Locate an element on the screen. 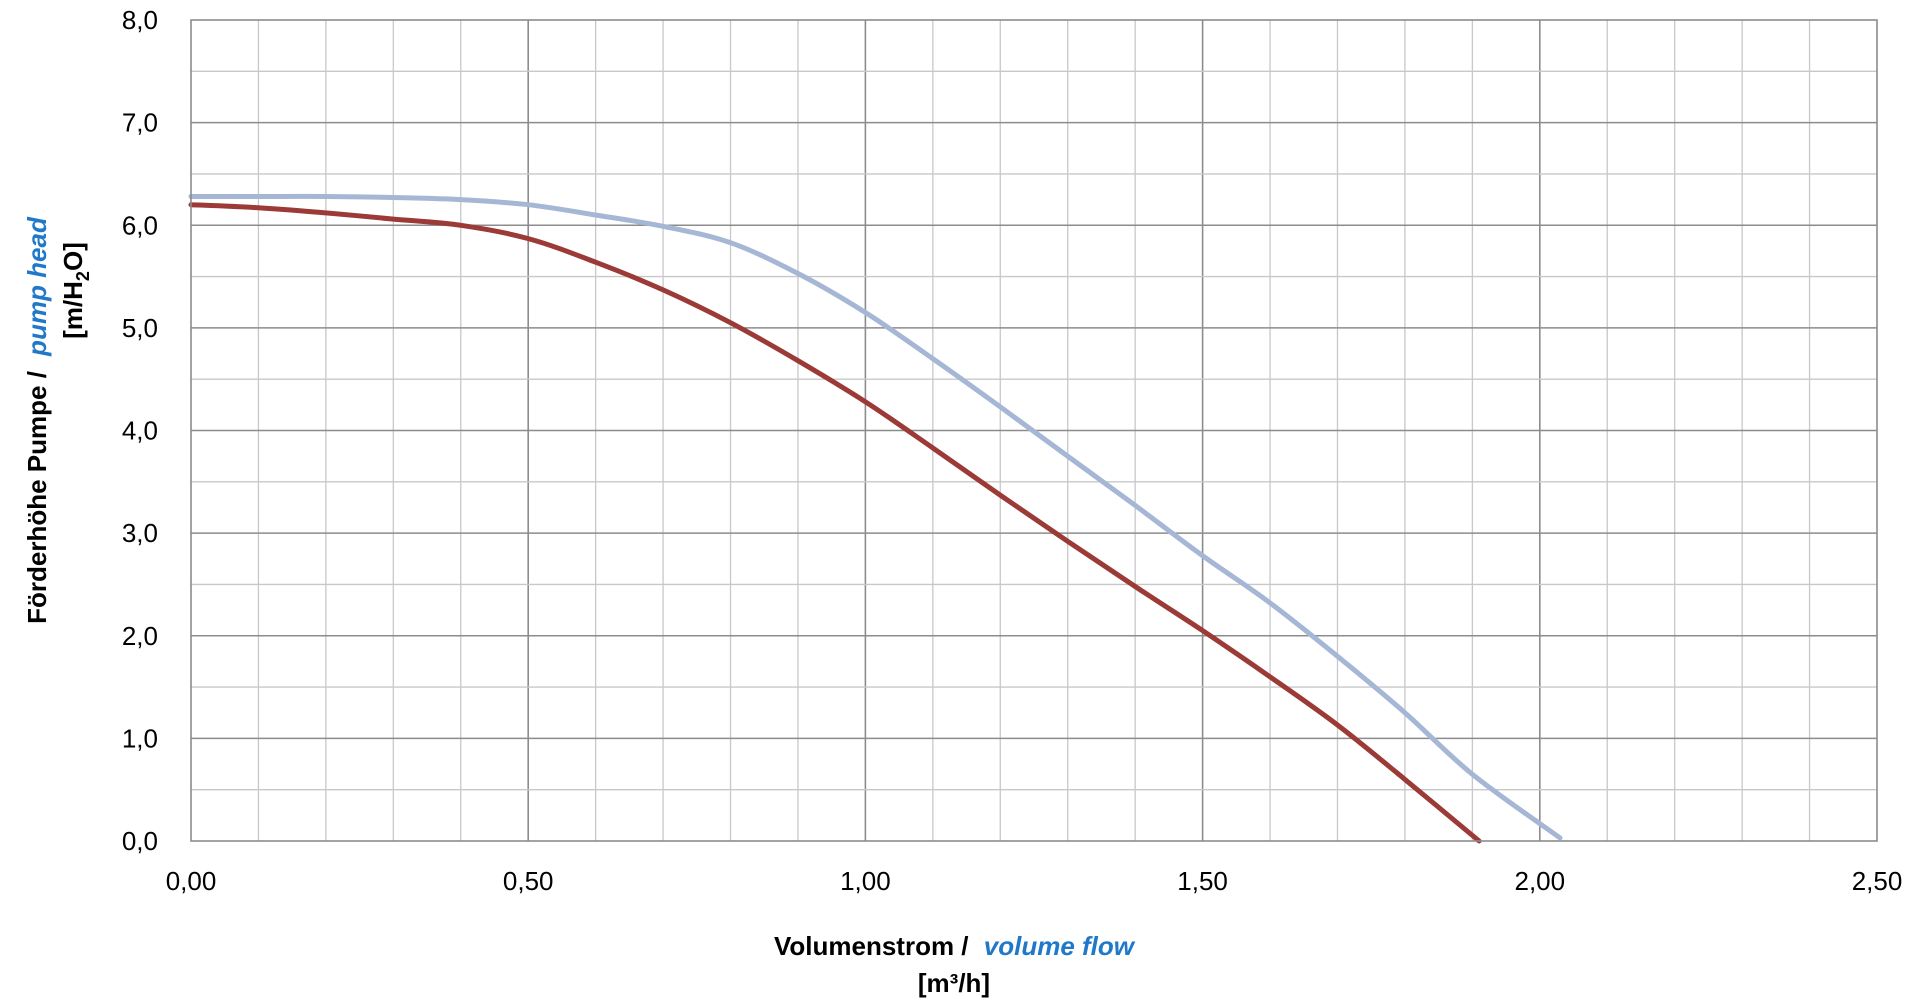 Image resolution: width=1923 pixels, height=1004 pixels. x-tick-label: 0,00 is located at coordinates (191, 881).